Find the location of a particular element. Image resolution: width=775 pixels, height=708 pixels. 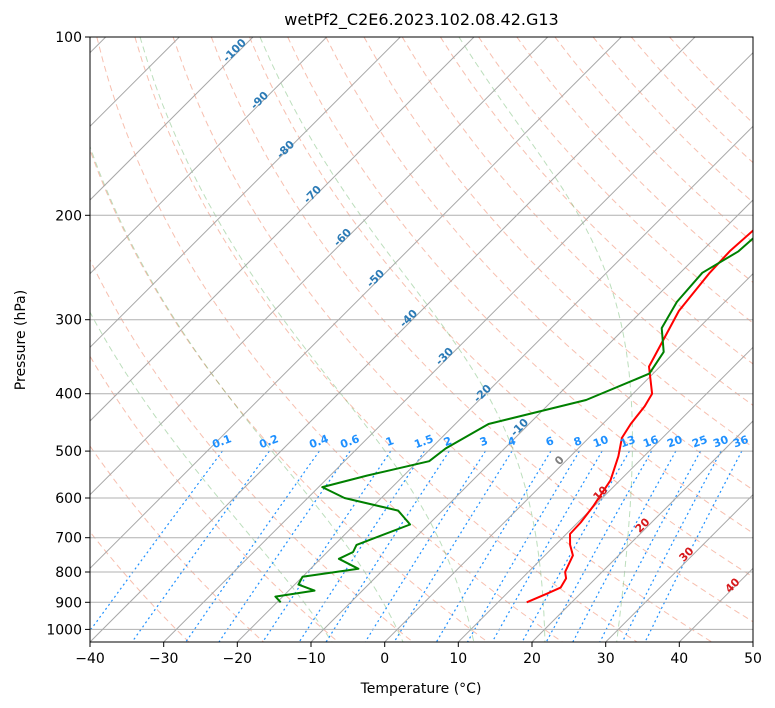

x-tick-label: −20 is located at coordinates (238, 659).